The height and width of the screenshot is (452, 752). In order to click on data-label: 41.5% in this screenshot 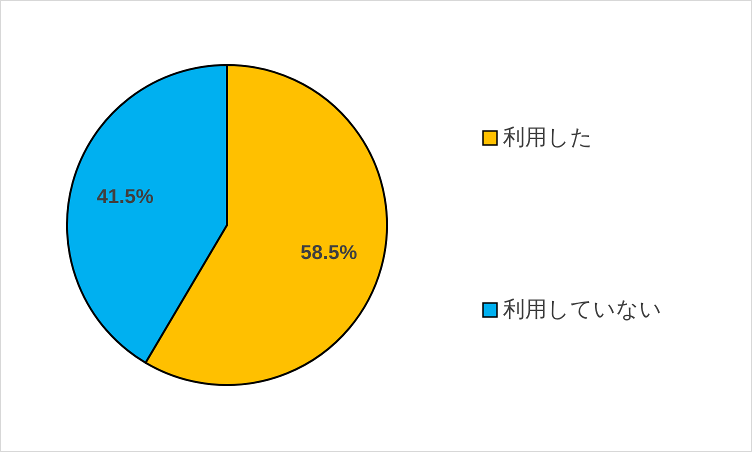, I will do `click(125, 197)`.